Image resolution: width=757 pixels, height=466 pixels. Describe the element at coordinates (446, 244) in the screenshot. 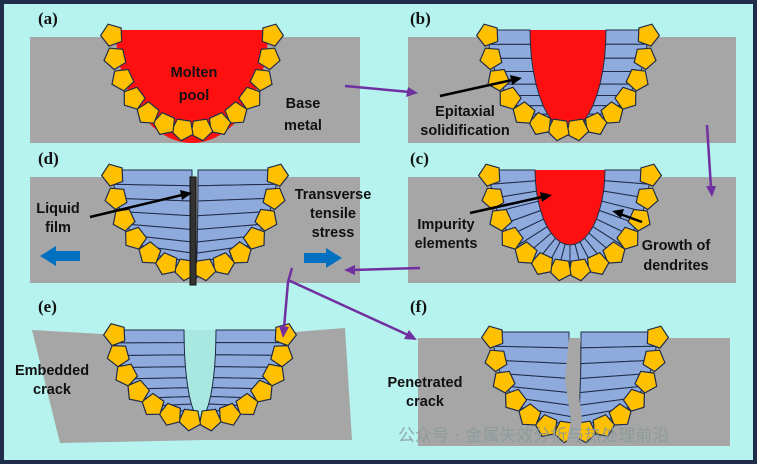

I see `elements-label: elements` at that location.